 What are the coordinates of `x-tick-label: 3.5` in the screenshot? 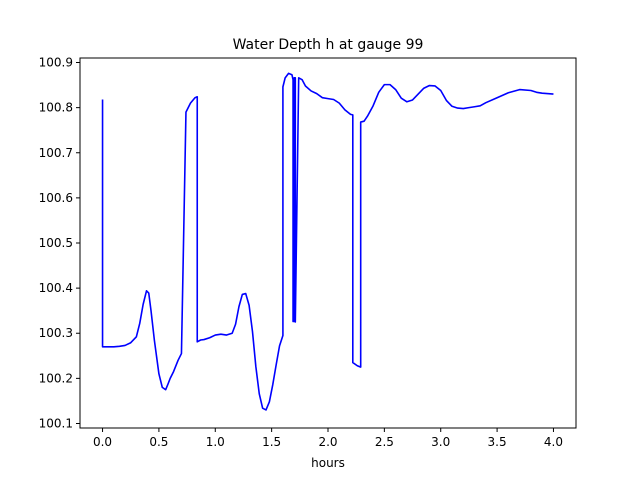 It's located at (497, 442).